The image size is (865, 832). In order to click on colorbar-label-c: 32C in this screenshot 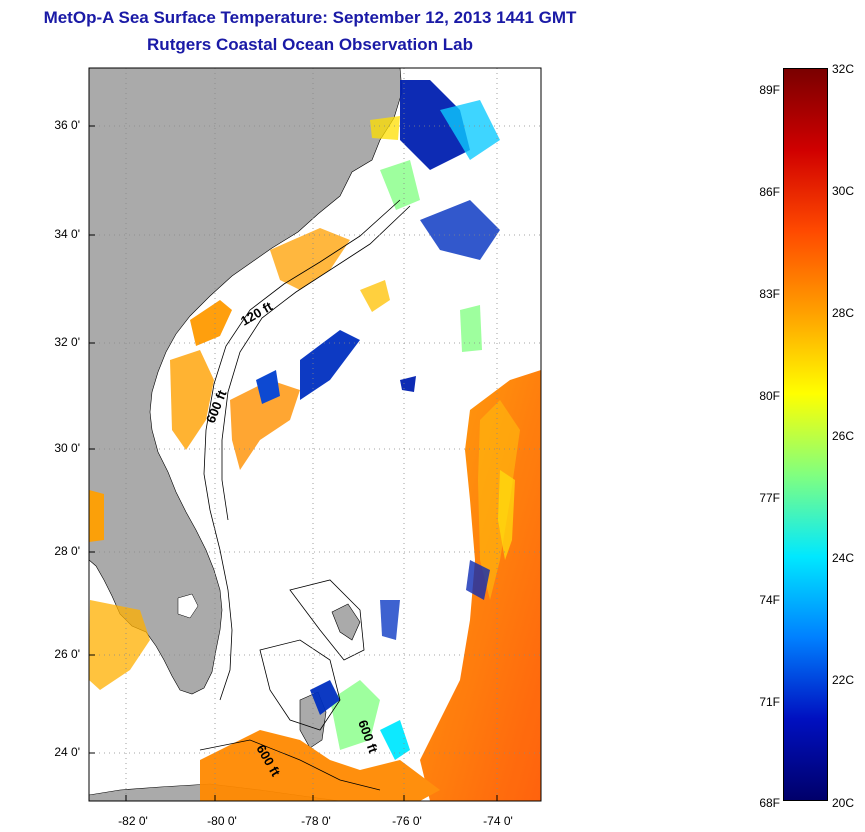, I will do `click(843, 69)`.